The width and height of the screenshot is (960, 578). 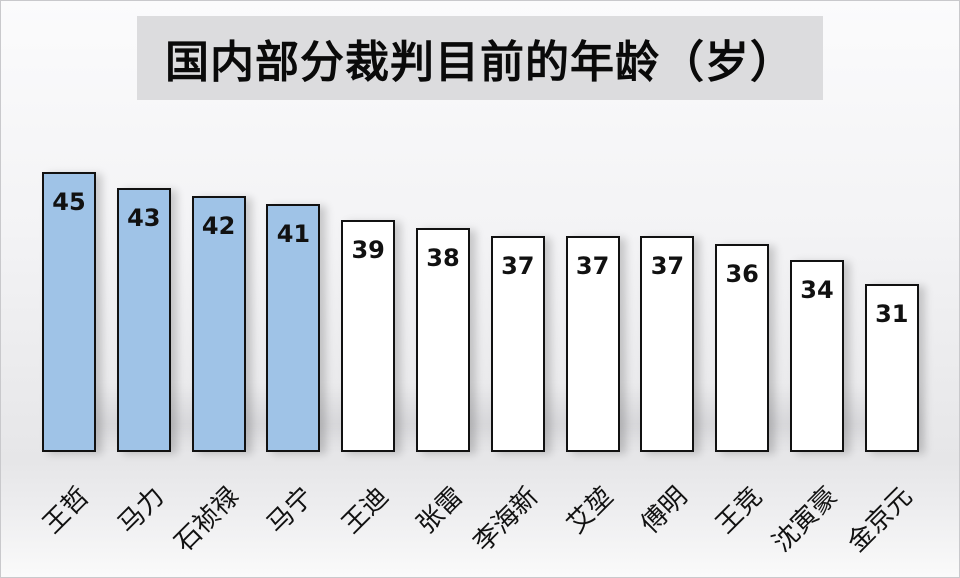 I want to click on bar-value-label: 42, so click(x=218, y=226).